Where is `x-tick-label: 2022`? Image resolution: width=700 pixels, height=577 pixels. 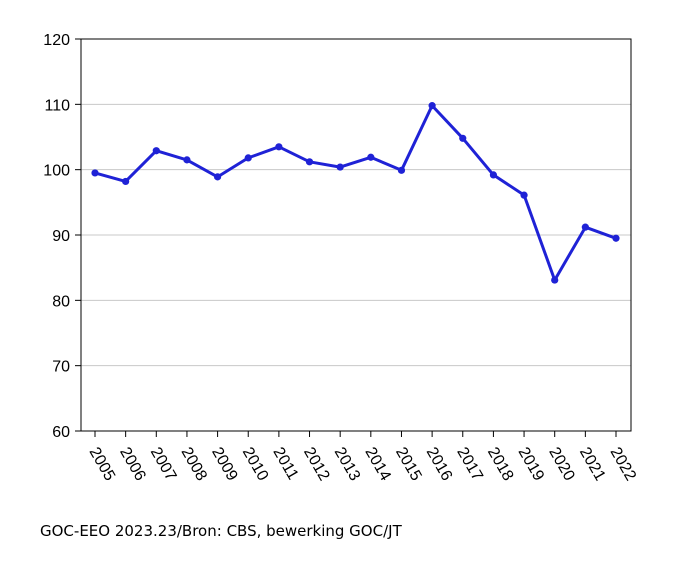
x-tick-label: 2022 is located at coordinates (623, 464).